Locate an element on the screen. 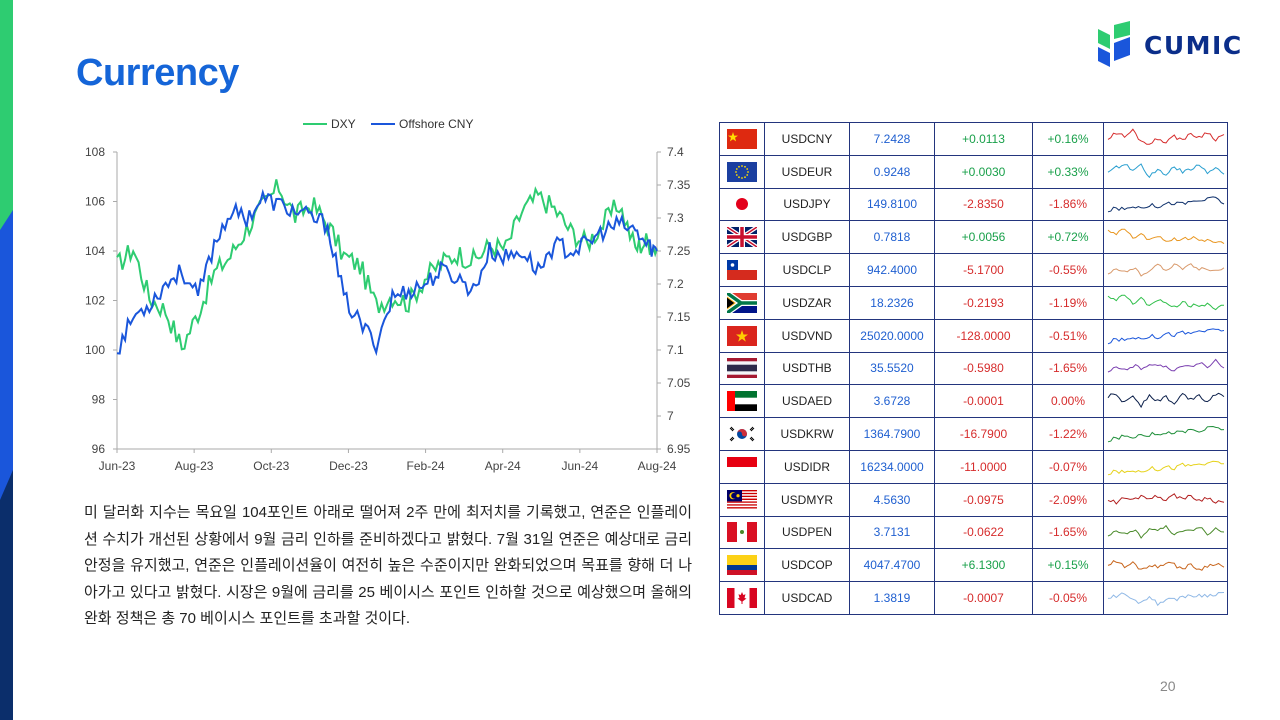 The image size is (1280, 720). left-accent-bar is located at coordinates (6, 360).